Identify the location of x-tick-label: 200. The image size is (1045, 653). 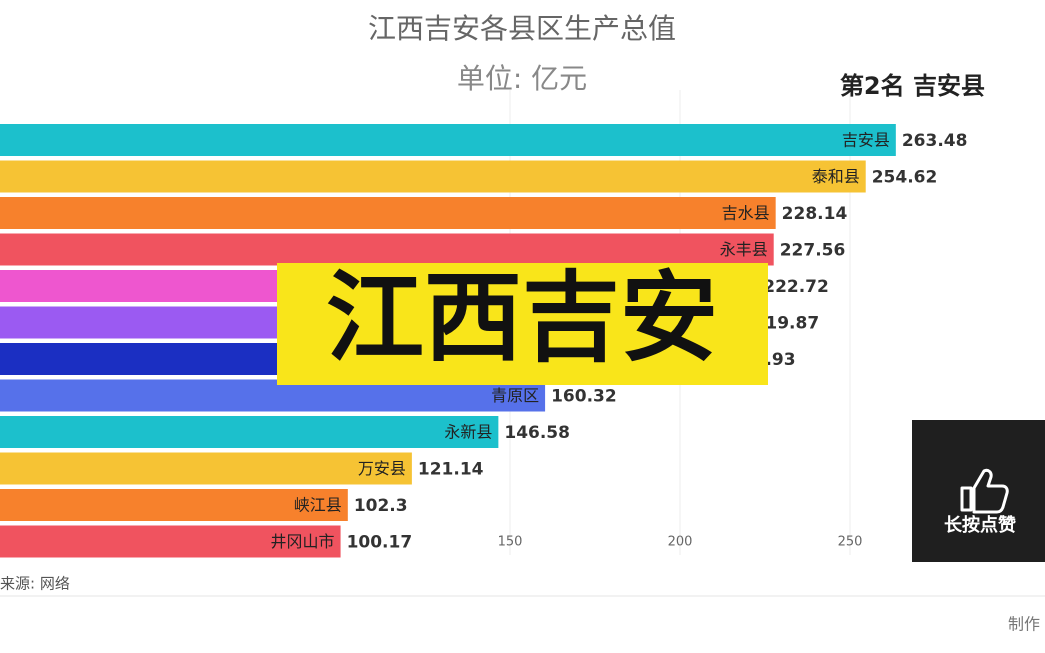
(680, 542).